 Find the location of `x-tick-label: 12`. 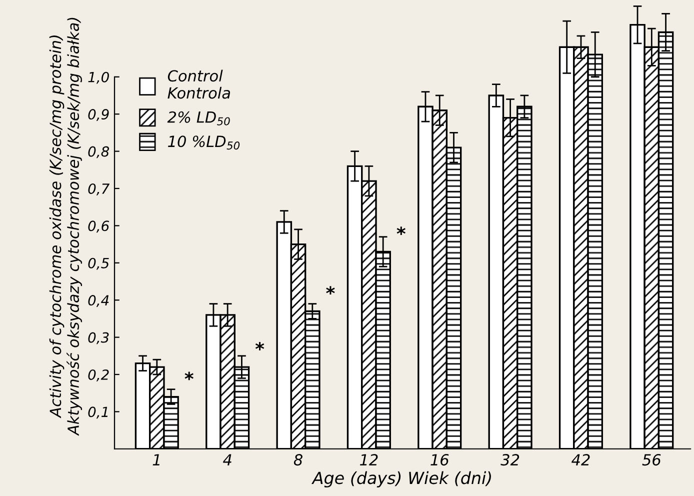

x-tick-label: 12 is located at coordinates (369, 460).